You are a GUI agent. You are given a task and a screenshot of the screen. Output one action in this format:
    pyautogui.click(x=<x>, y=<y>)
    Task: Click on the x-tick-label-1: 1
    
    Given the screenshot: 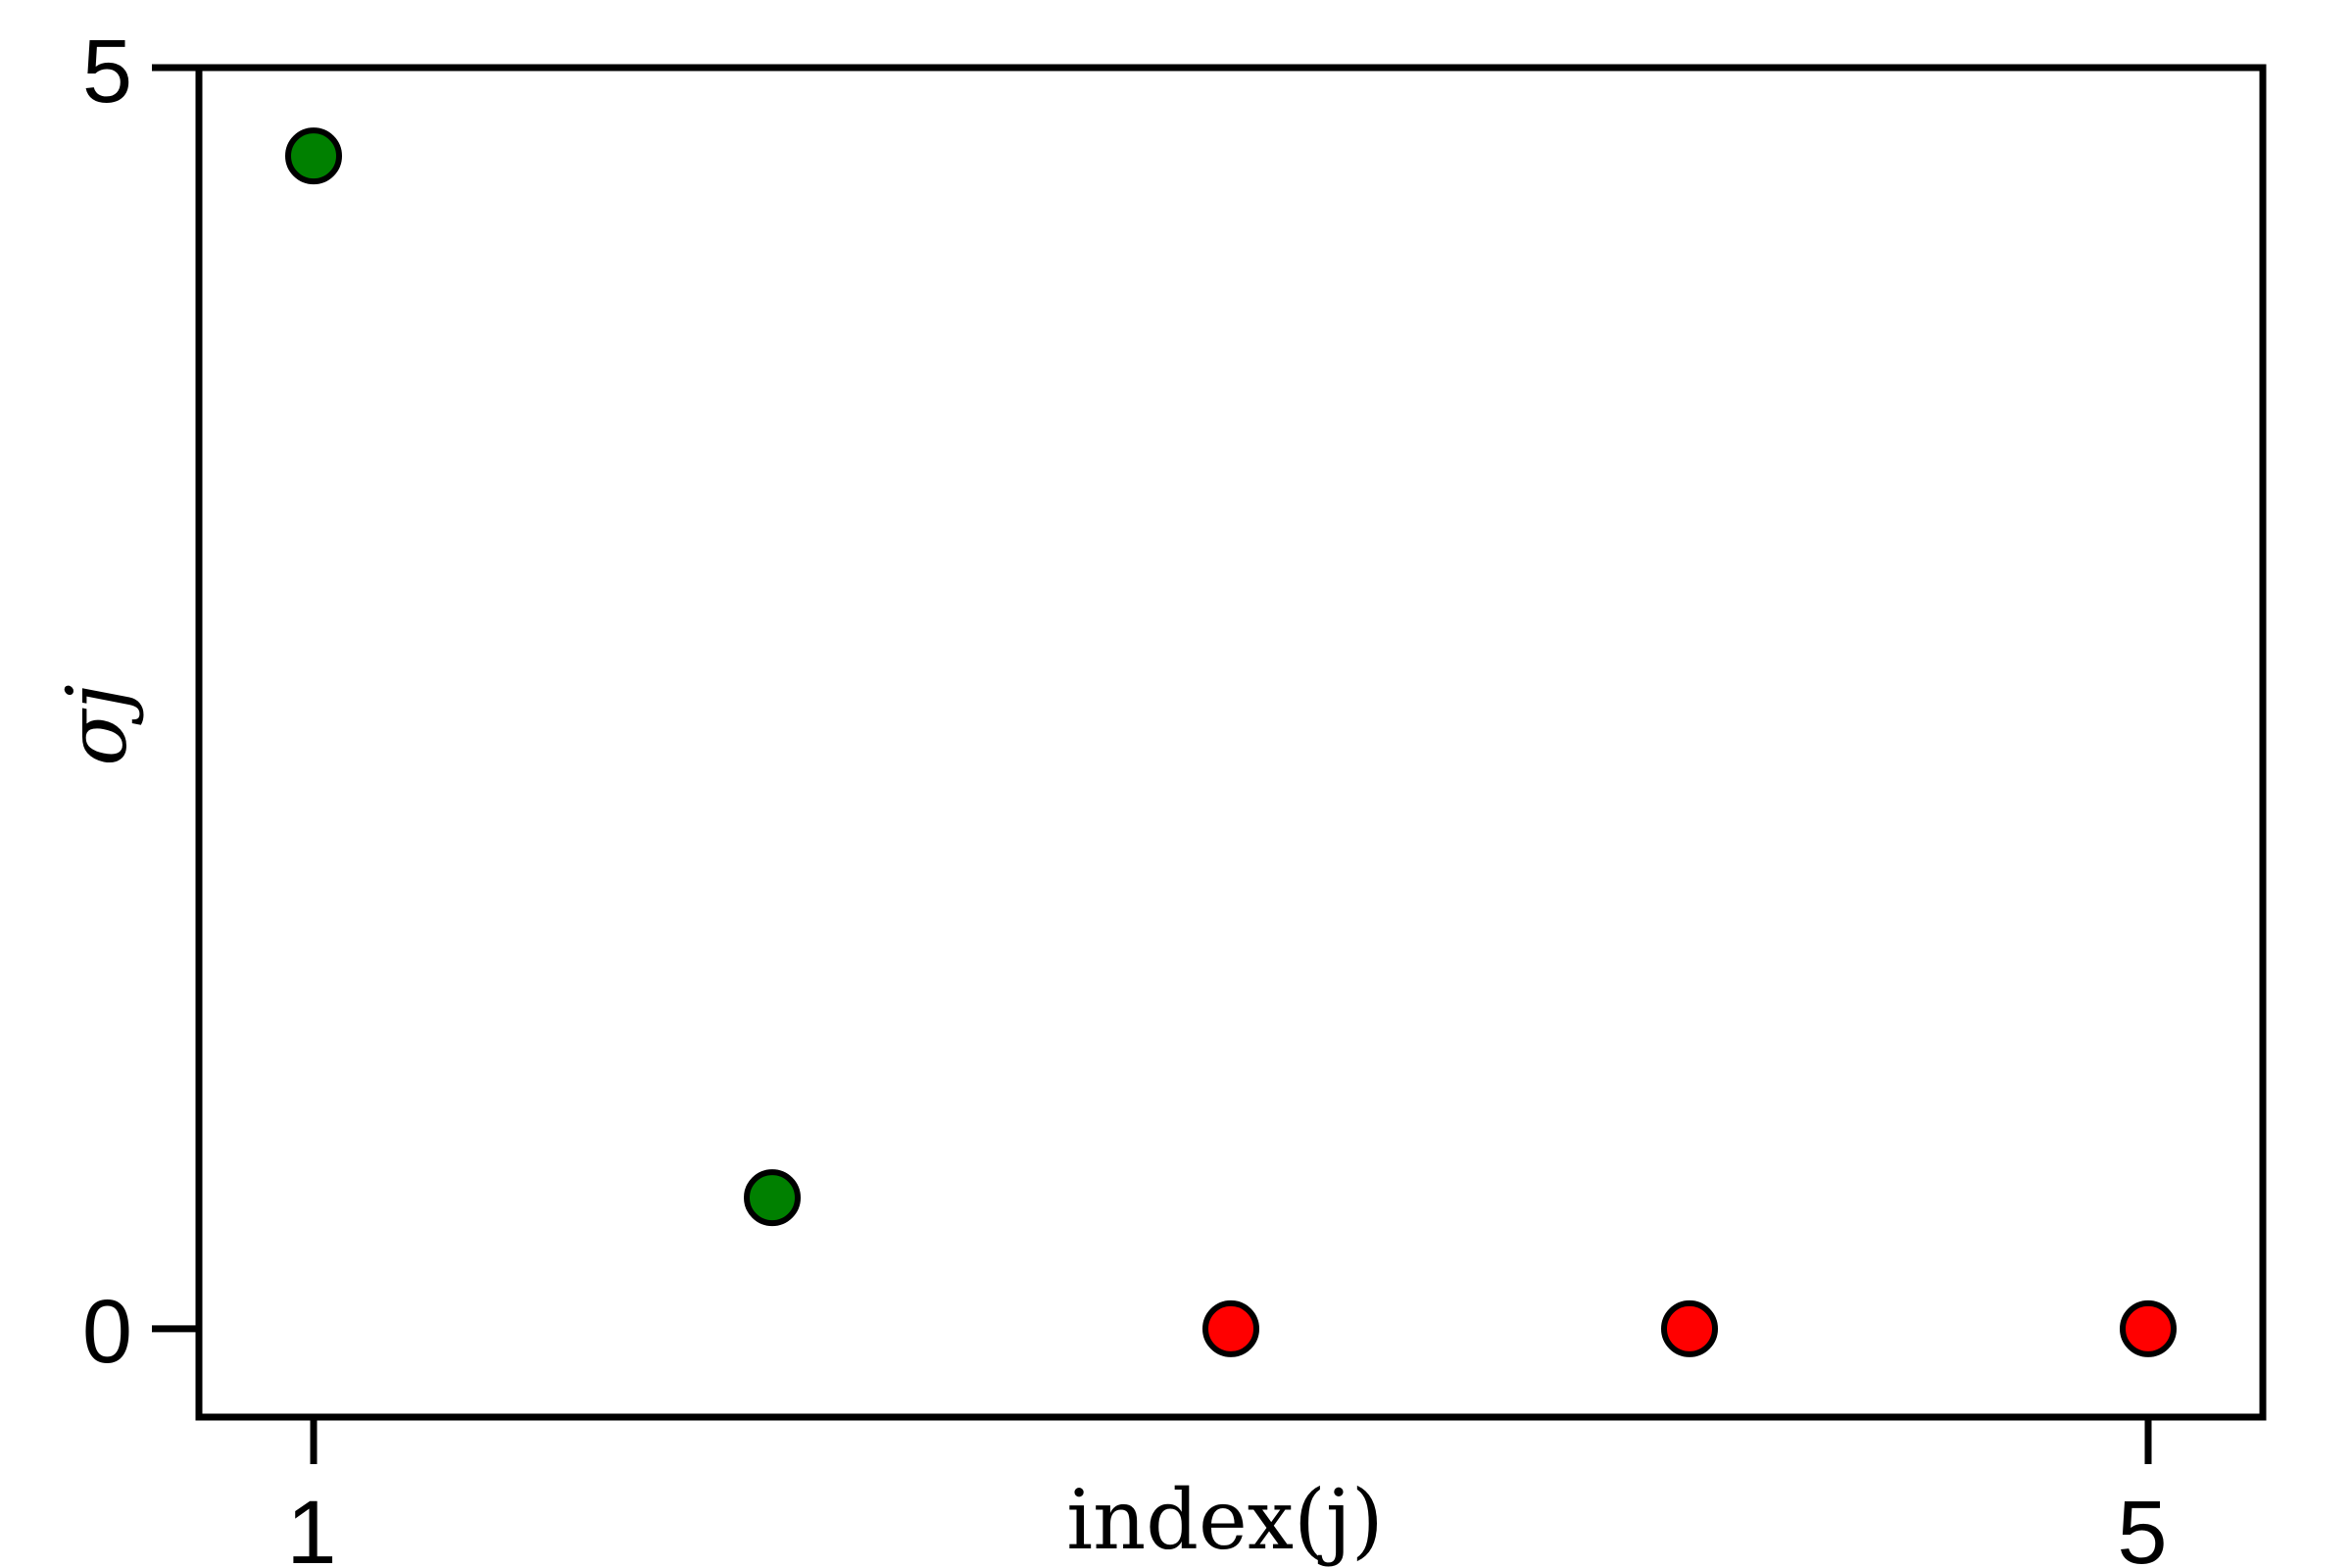 What is the action you would take?
    pyautogui.click(x=311, y=1525)
    